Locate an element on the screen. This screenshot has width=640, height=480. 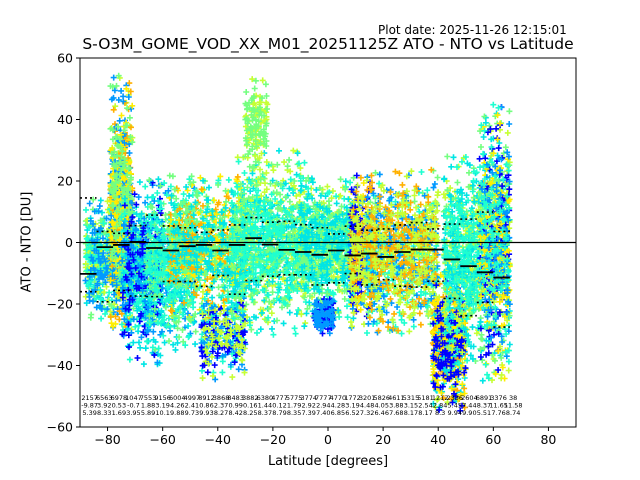
bin-stat-label: 0.16 is located at coordinates (250, 405).